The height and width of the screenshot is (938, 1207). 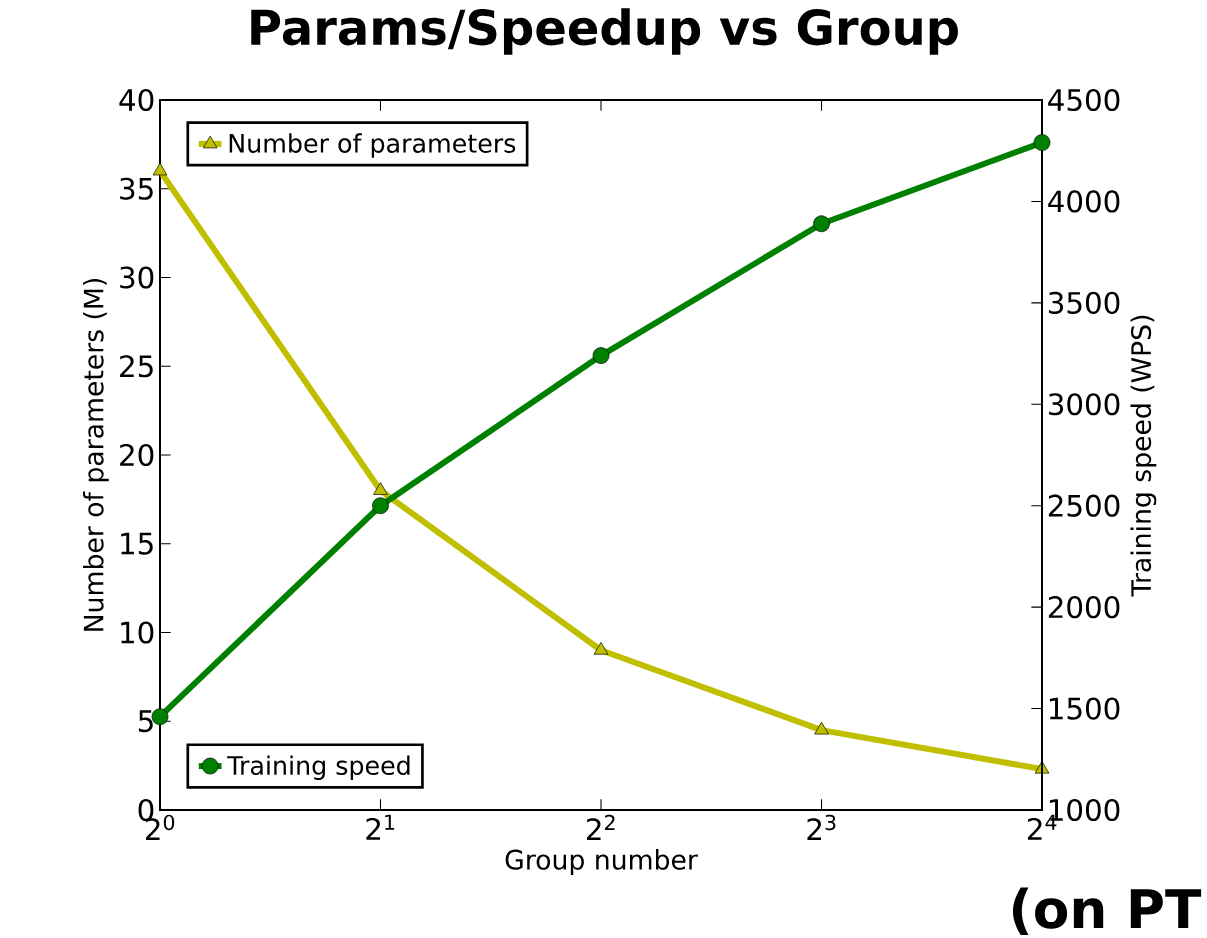 What do you see at coordinates (137, 277) in the screenshot?
I see `y-tick-label: 30` at bounding box center [137, 277].